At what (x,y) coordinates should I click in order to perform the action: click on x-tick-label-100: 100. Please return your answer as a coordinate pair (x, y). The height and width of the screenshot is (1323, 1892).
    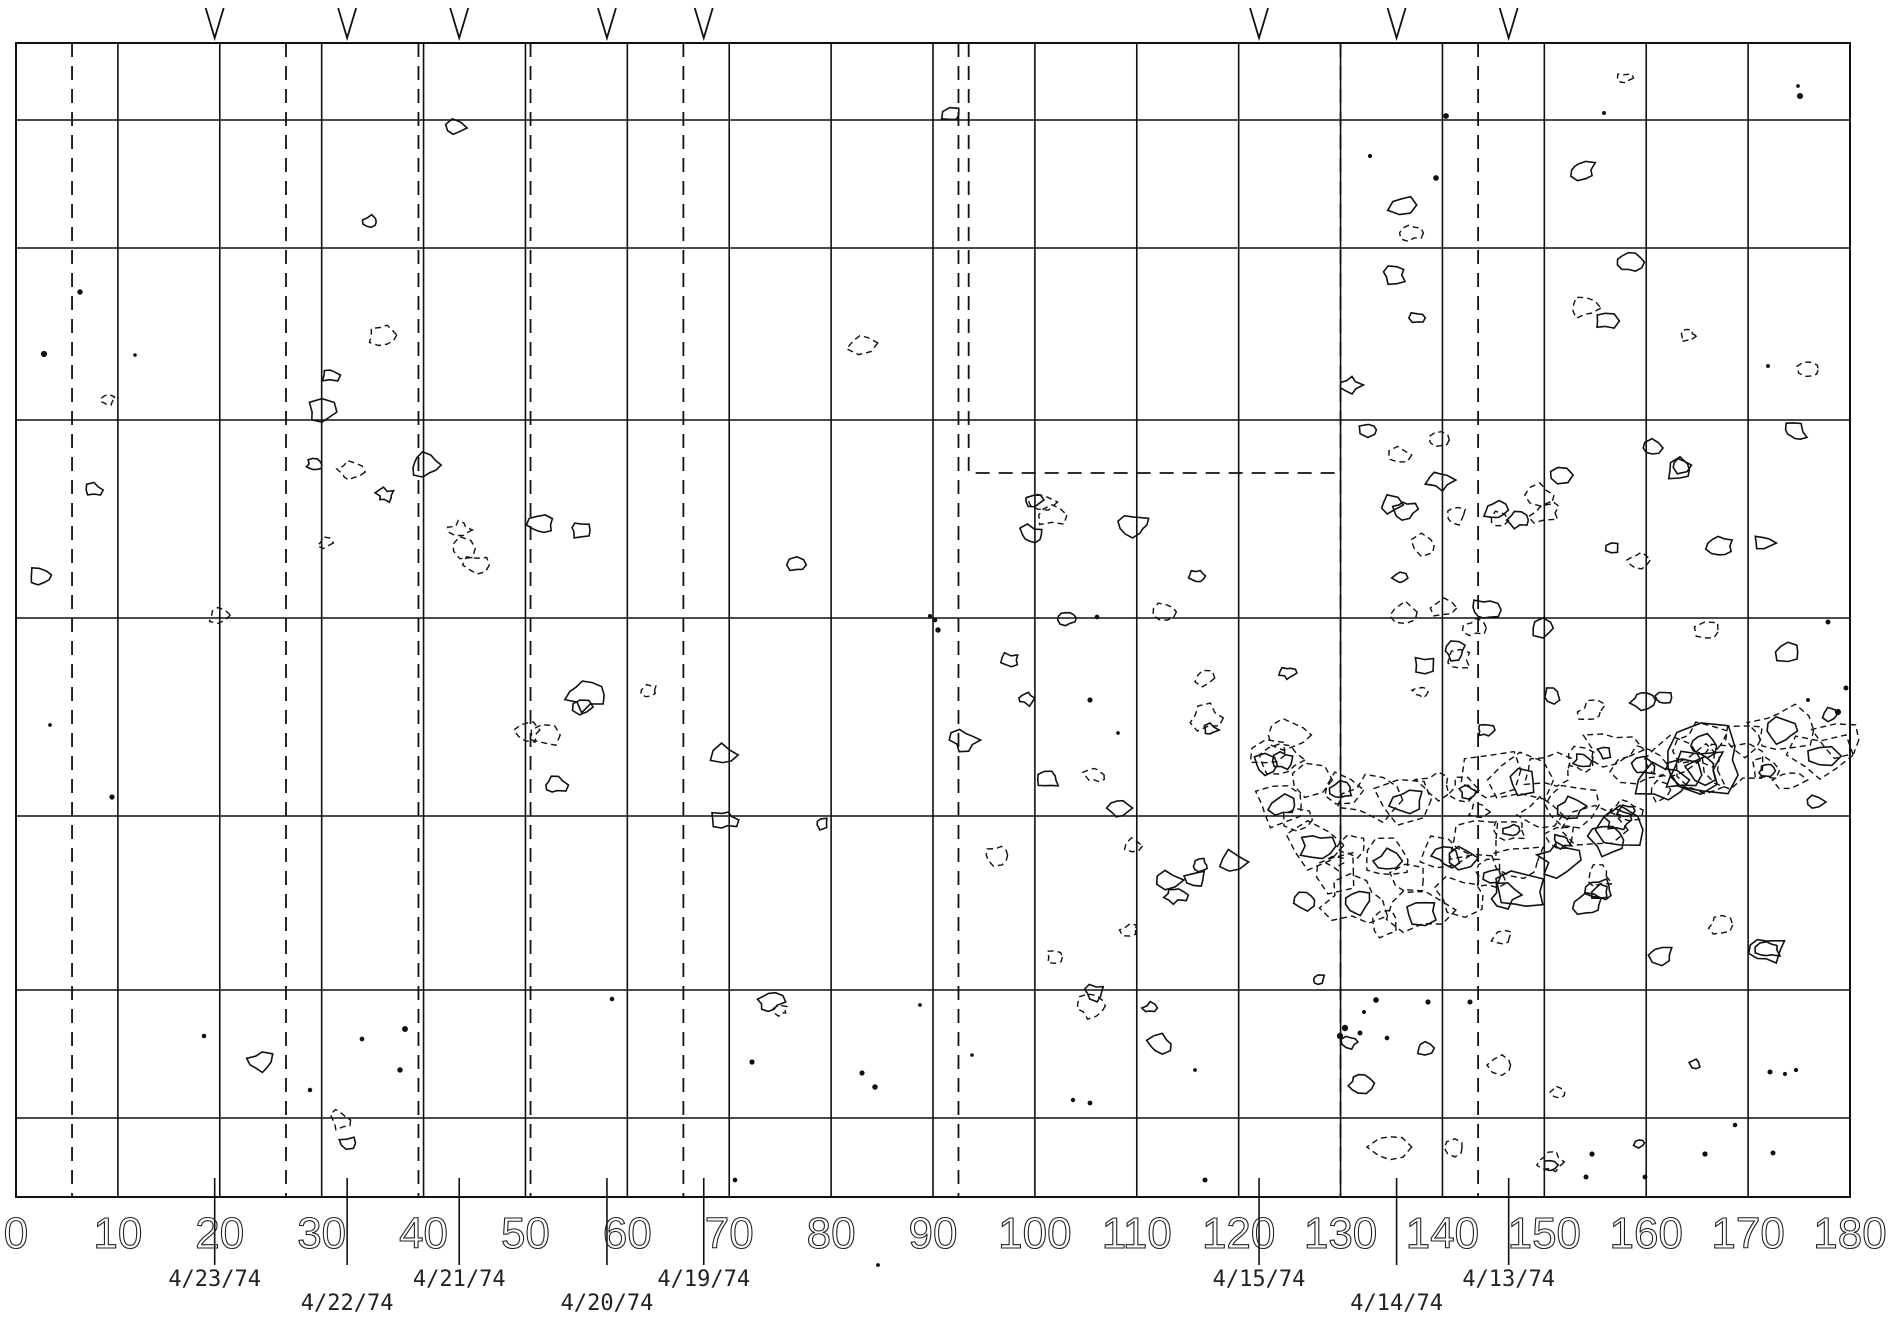
    Looking at the image, I should click on (1034, 1233).